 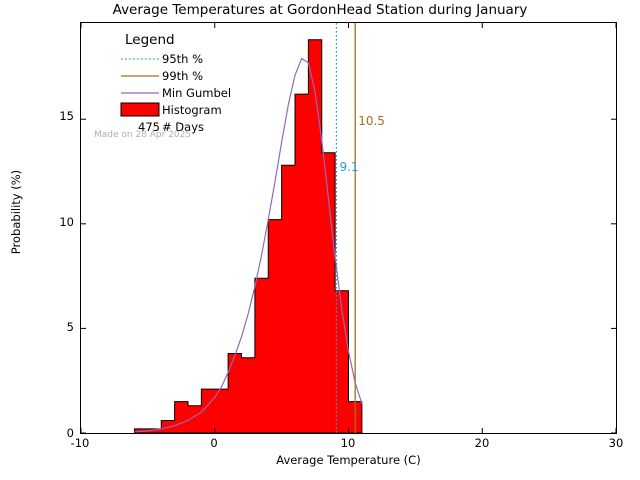 I want to click on annotation-95th-value: 9.1, so click(x=349, y=167).